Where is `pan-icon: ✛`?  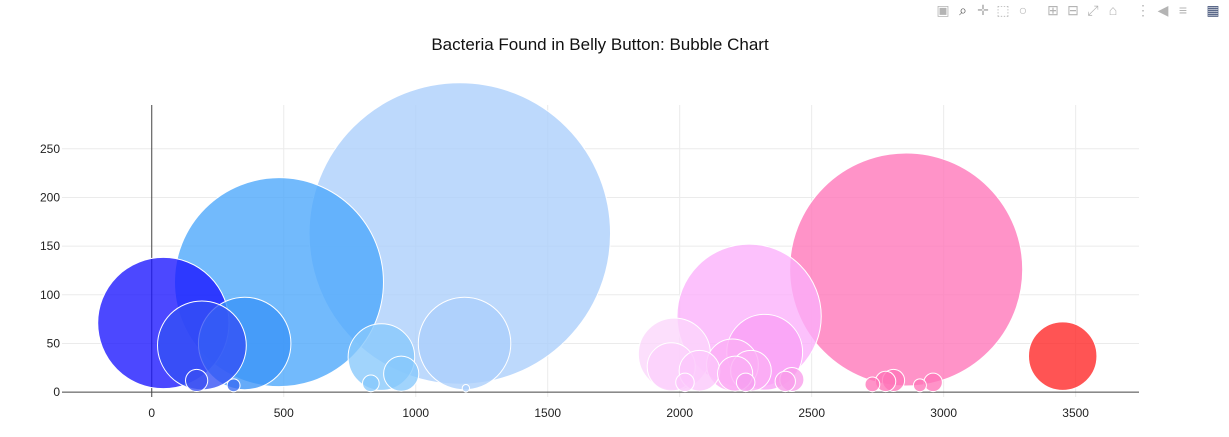 pan-icon: ✛ is located at coordinates (983, 9).